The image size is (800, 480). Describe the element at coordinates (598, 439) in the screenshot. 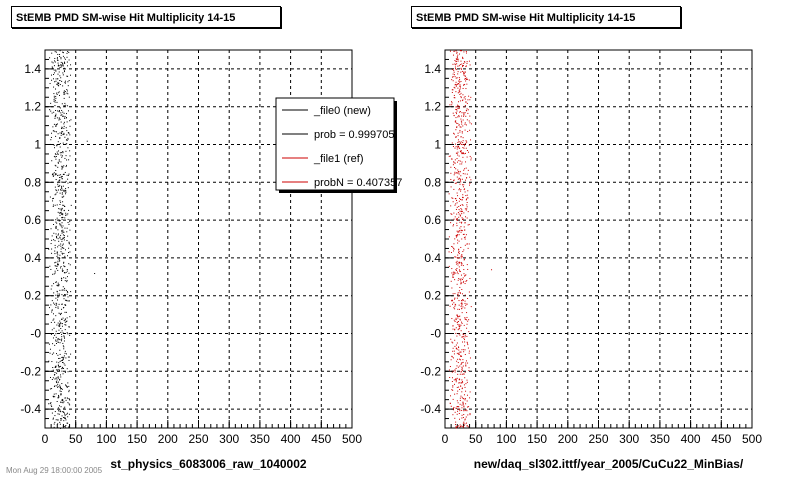

I see `x-tick-label: 250` at that location.